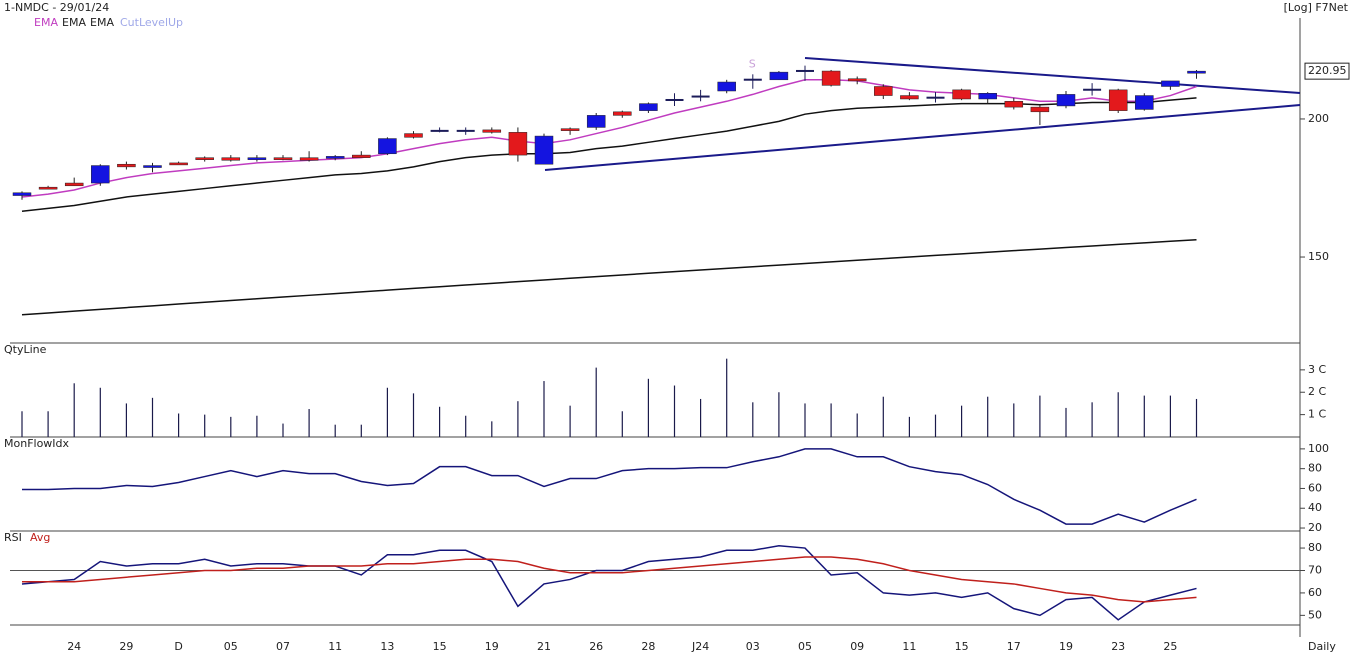 The height and width of the screenshot is (656, 1352). I want to click on chart-subtitle: [Log] F7Net, so click(1316, 7).